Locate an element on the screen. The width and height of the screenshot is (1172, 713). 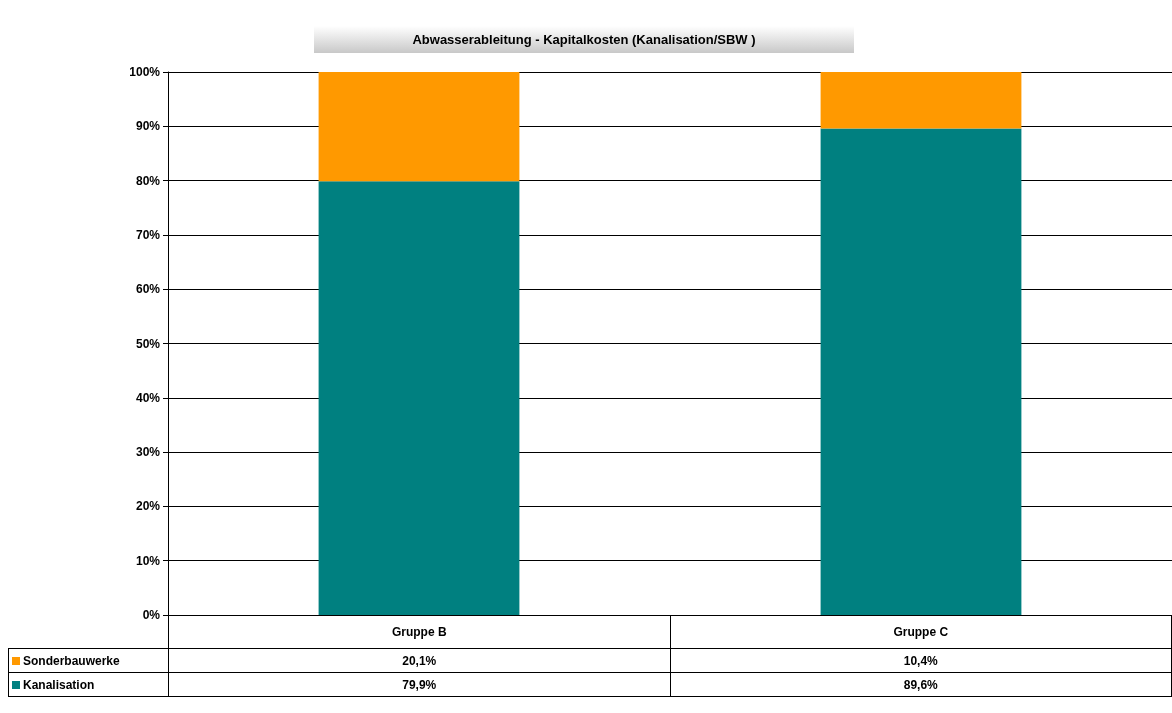
y-tick-label: 30% is located at coordinates (148, 452).